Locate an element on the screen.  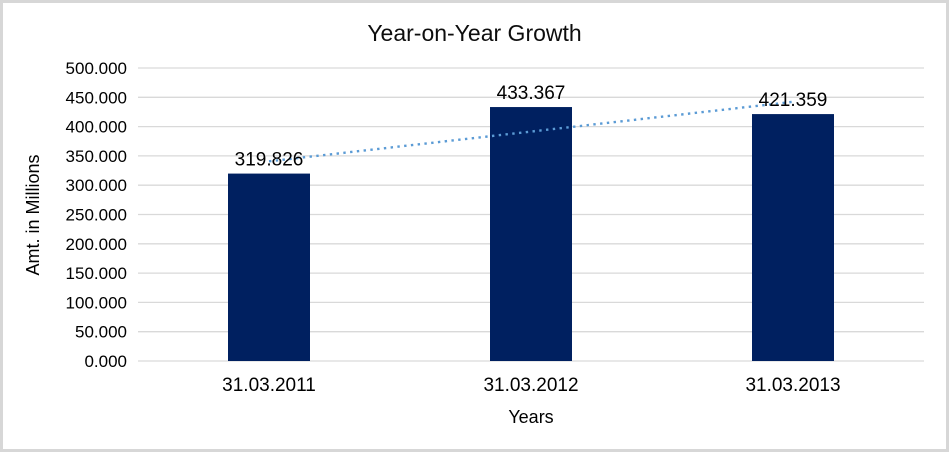
x-axis-title: Years is located at coordinates (531, 417).